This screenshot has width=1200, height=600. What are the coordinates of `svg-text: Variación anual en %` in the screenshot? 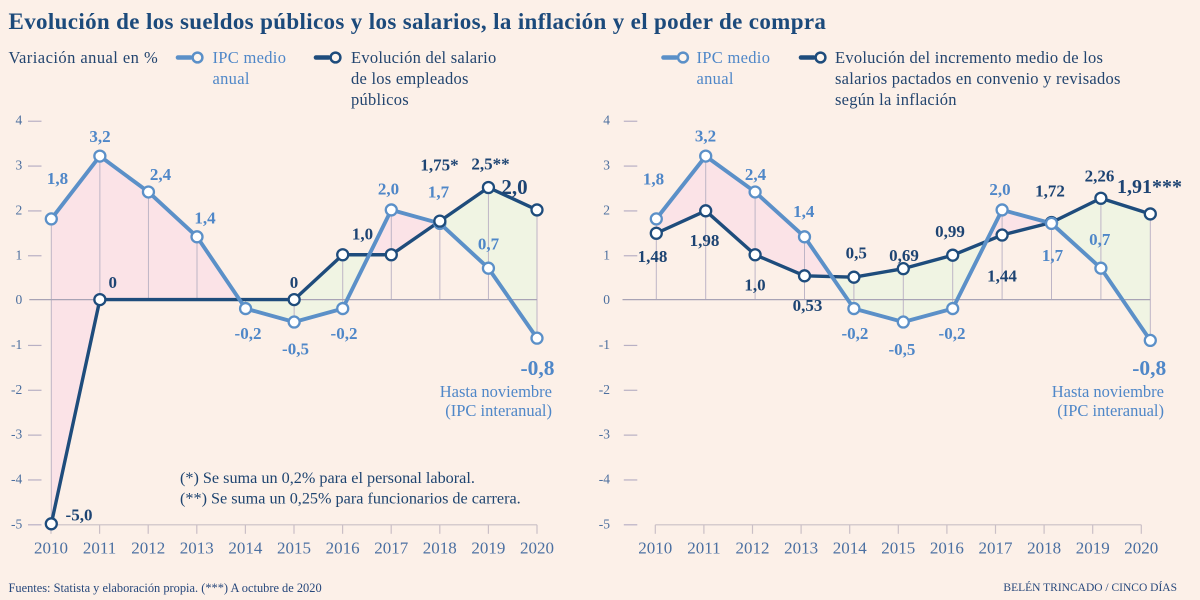 It's located at (84, 57).